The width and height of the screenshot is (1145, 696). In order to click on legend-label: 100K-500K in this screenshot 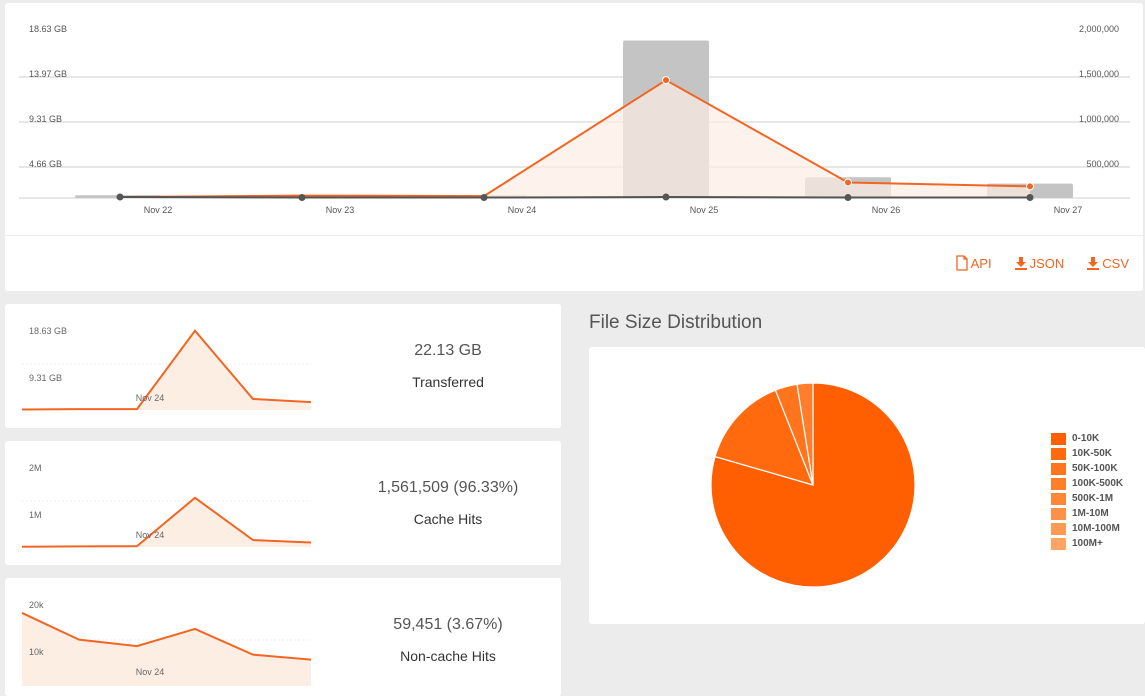, I will do `click(1098, 483)`.